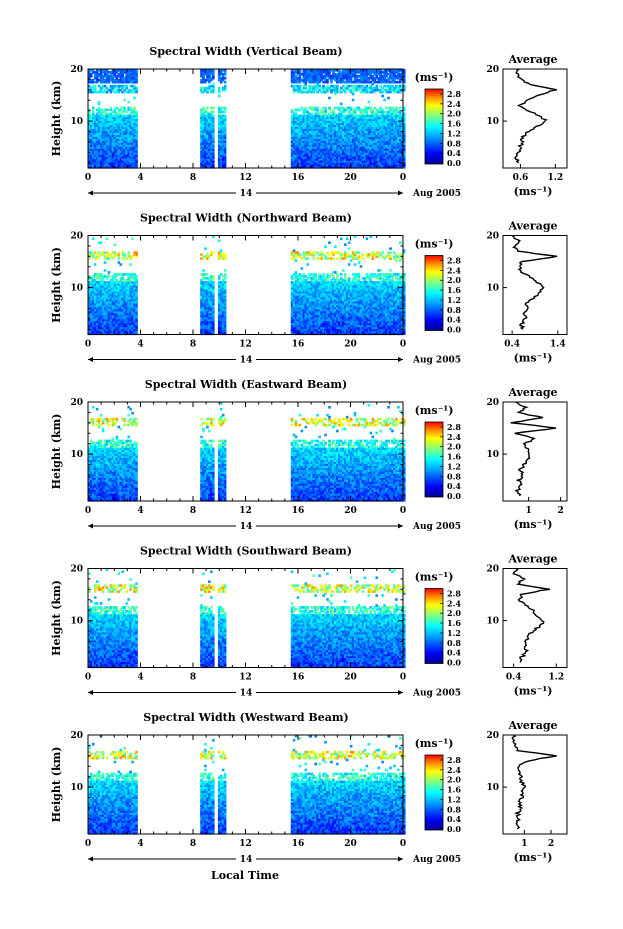 The image size is (623, 929). I want to click on colorbar-tick-label: 2.0, so click(454, 114).